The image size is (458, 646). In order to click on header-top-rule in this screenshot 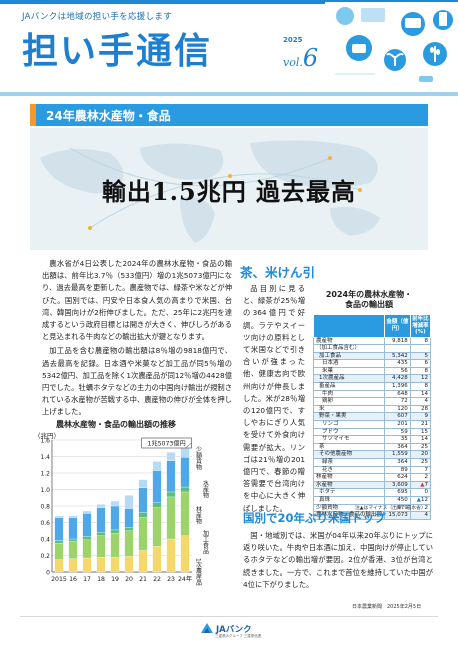, I will do `click(229, 2)`.